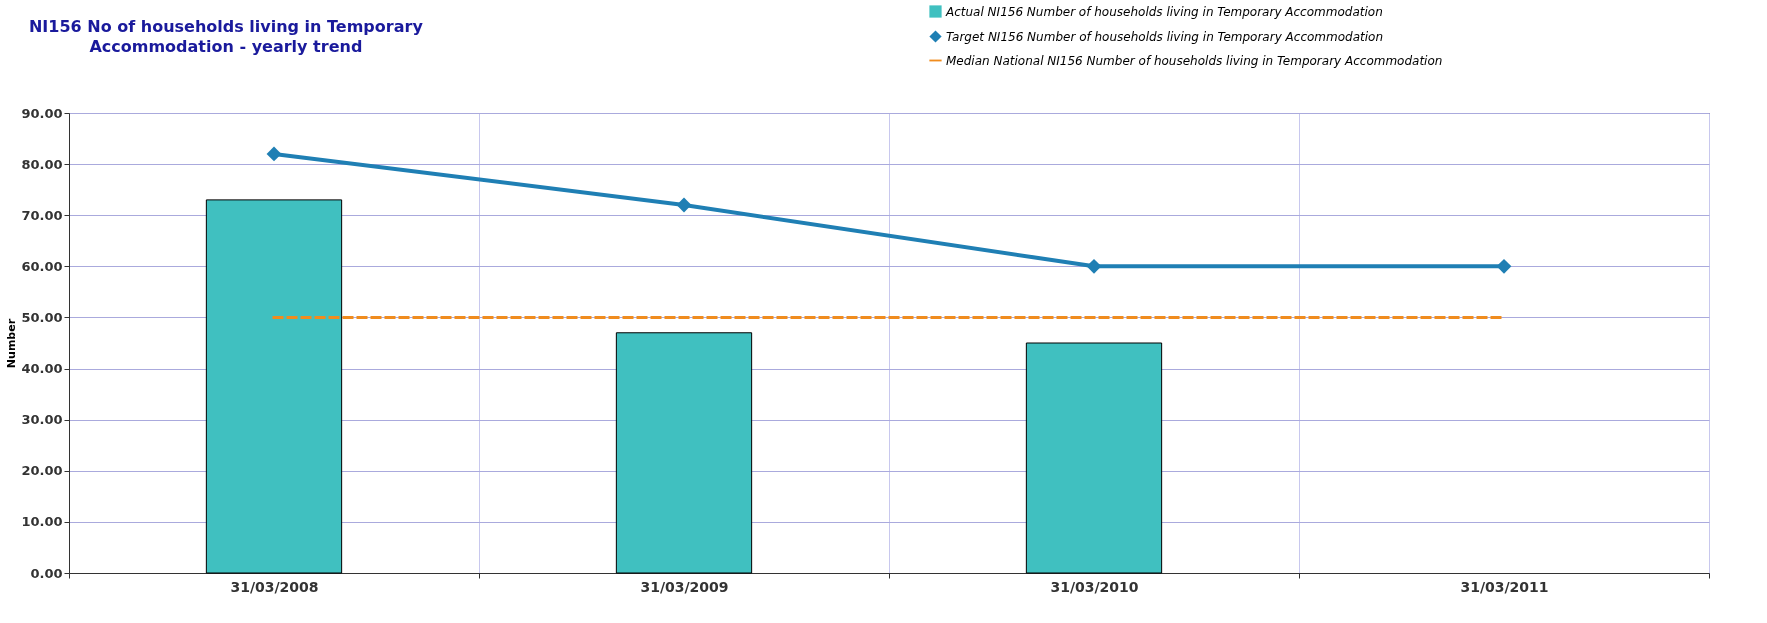  Describe the element at coordinates (42, 215) in the screenshot. I see `y-tick-label: 70.00` at that location.